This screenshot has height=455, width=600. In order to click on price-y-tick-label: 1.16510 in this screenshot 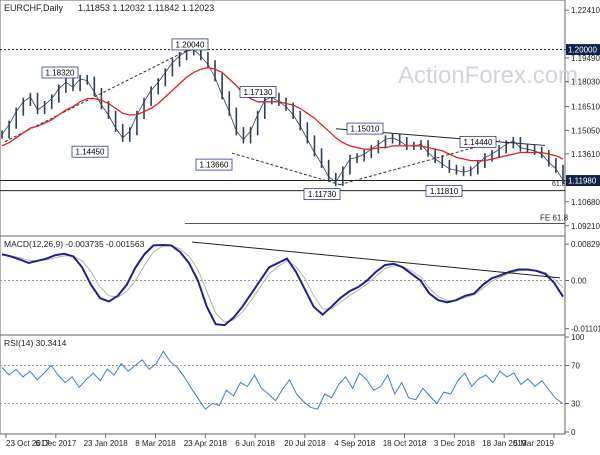, I will do `click(585, 107)`.